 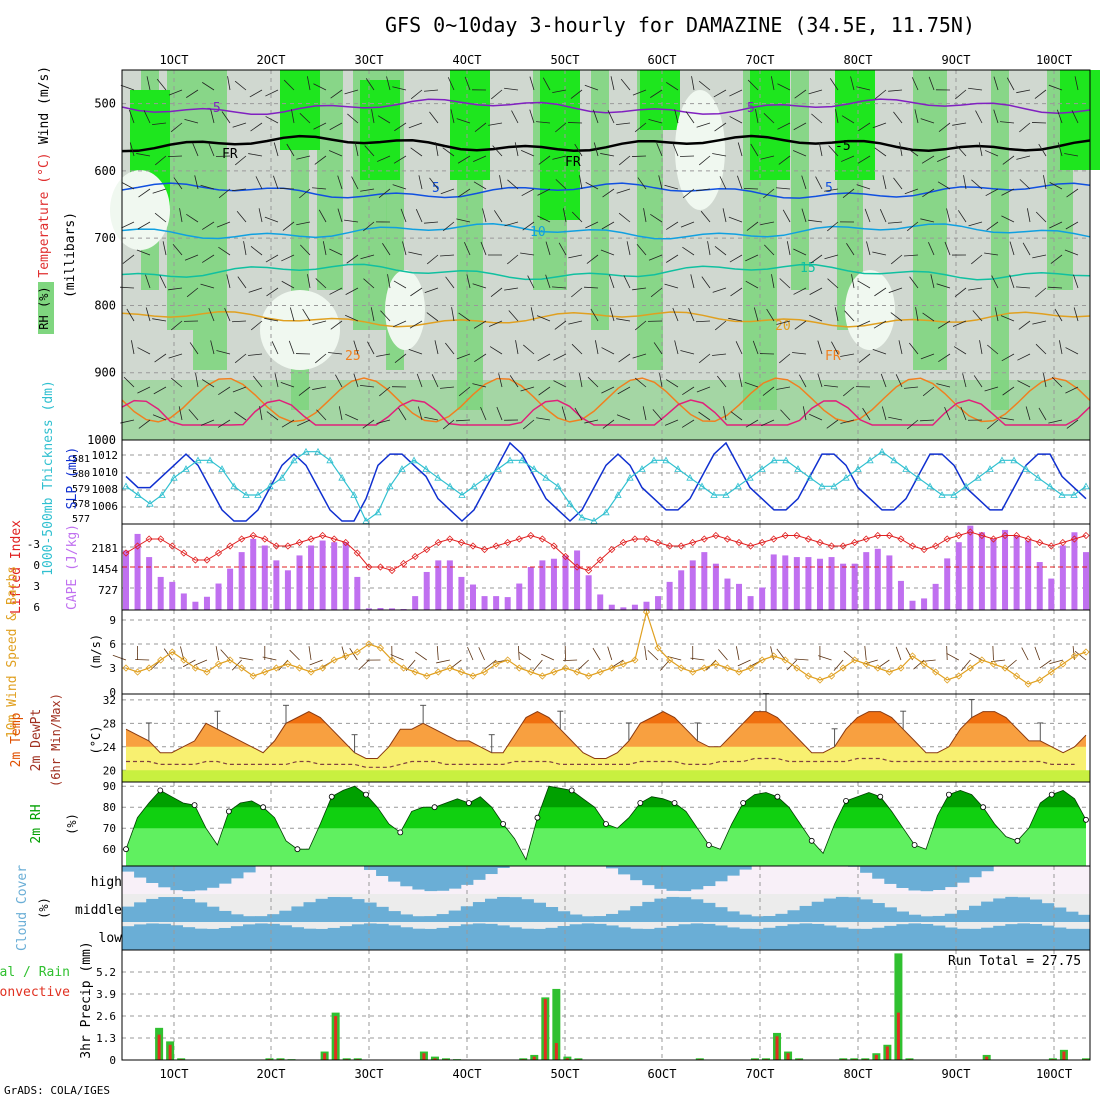 What do you see at coordinates (81, 474) in the screenshot?
I see `thickness-tick: 580` at bounding box center [81, 474].